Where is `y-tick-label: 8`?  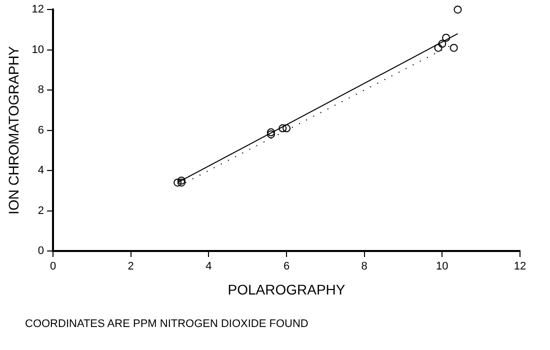
y-tick-label: 8 is located at coordinates (41, 90).